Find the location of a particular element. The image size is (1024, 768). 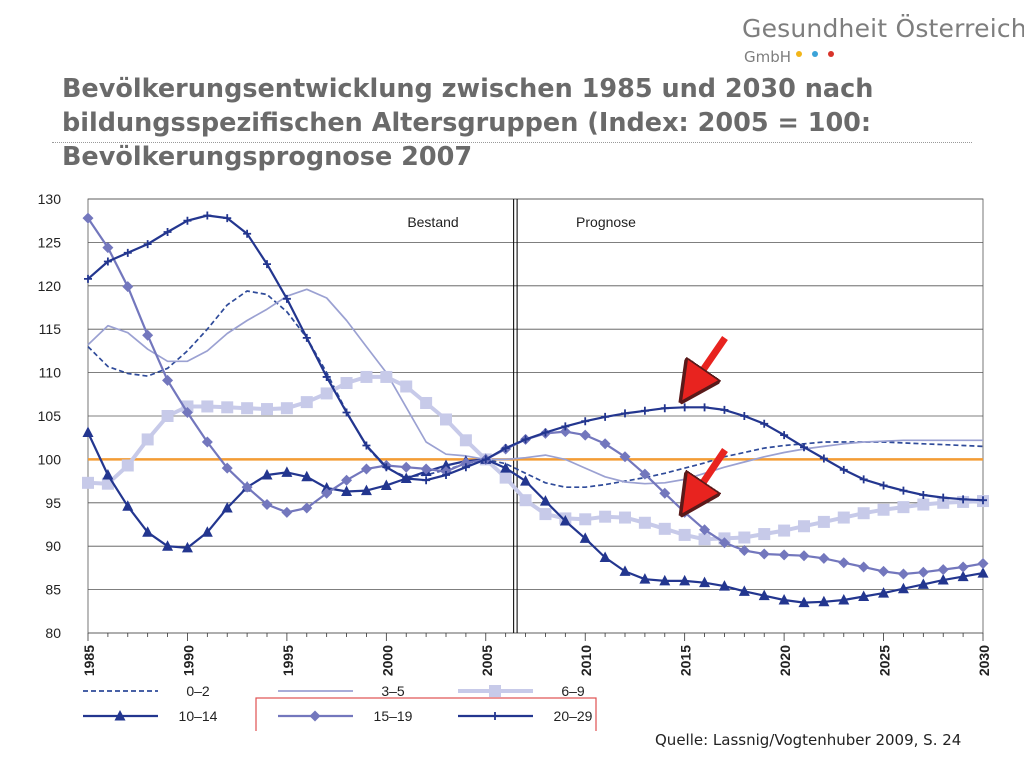

x-tick-label: 1995 is located at coordinates (288, 660).